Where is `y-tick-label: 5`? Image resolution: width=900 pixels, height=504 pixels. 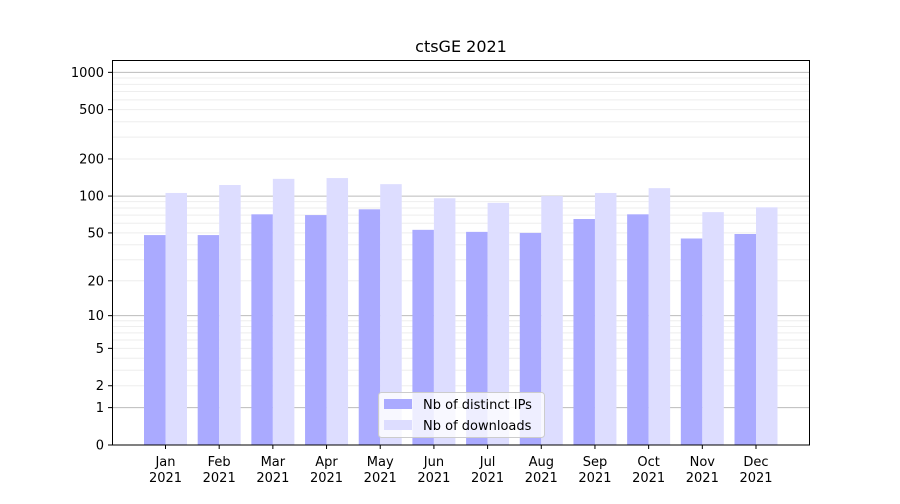 y-tick-label: 5 is located at coordinates (100, 349).